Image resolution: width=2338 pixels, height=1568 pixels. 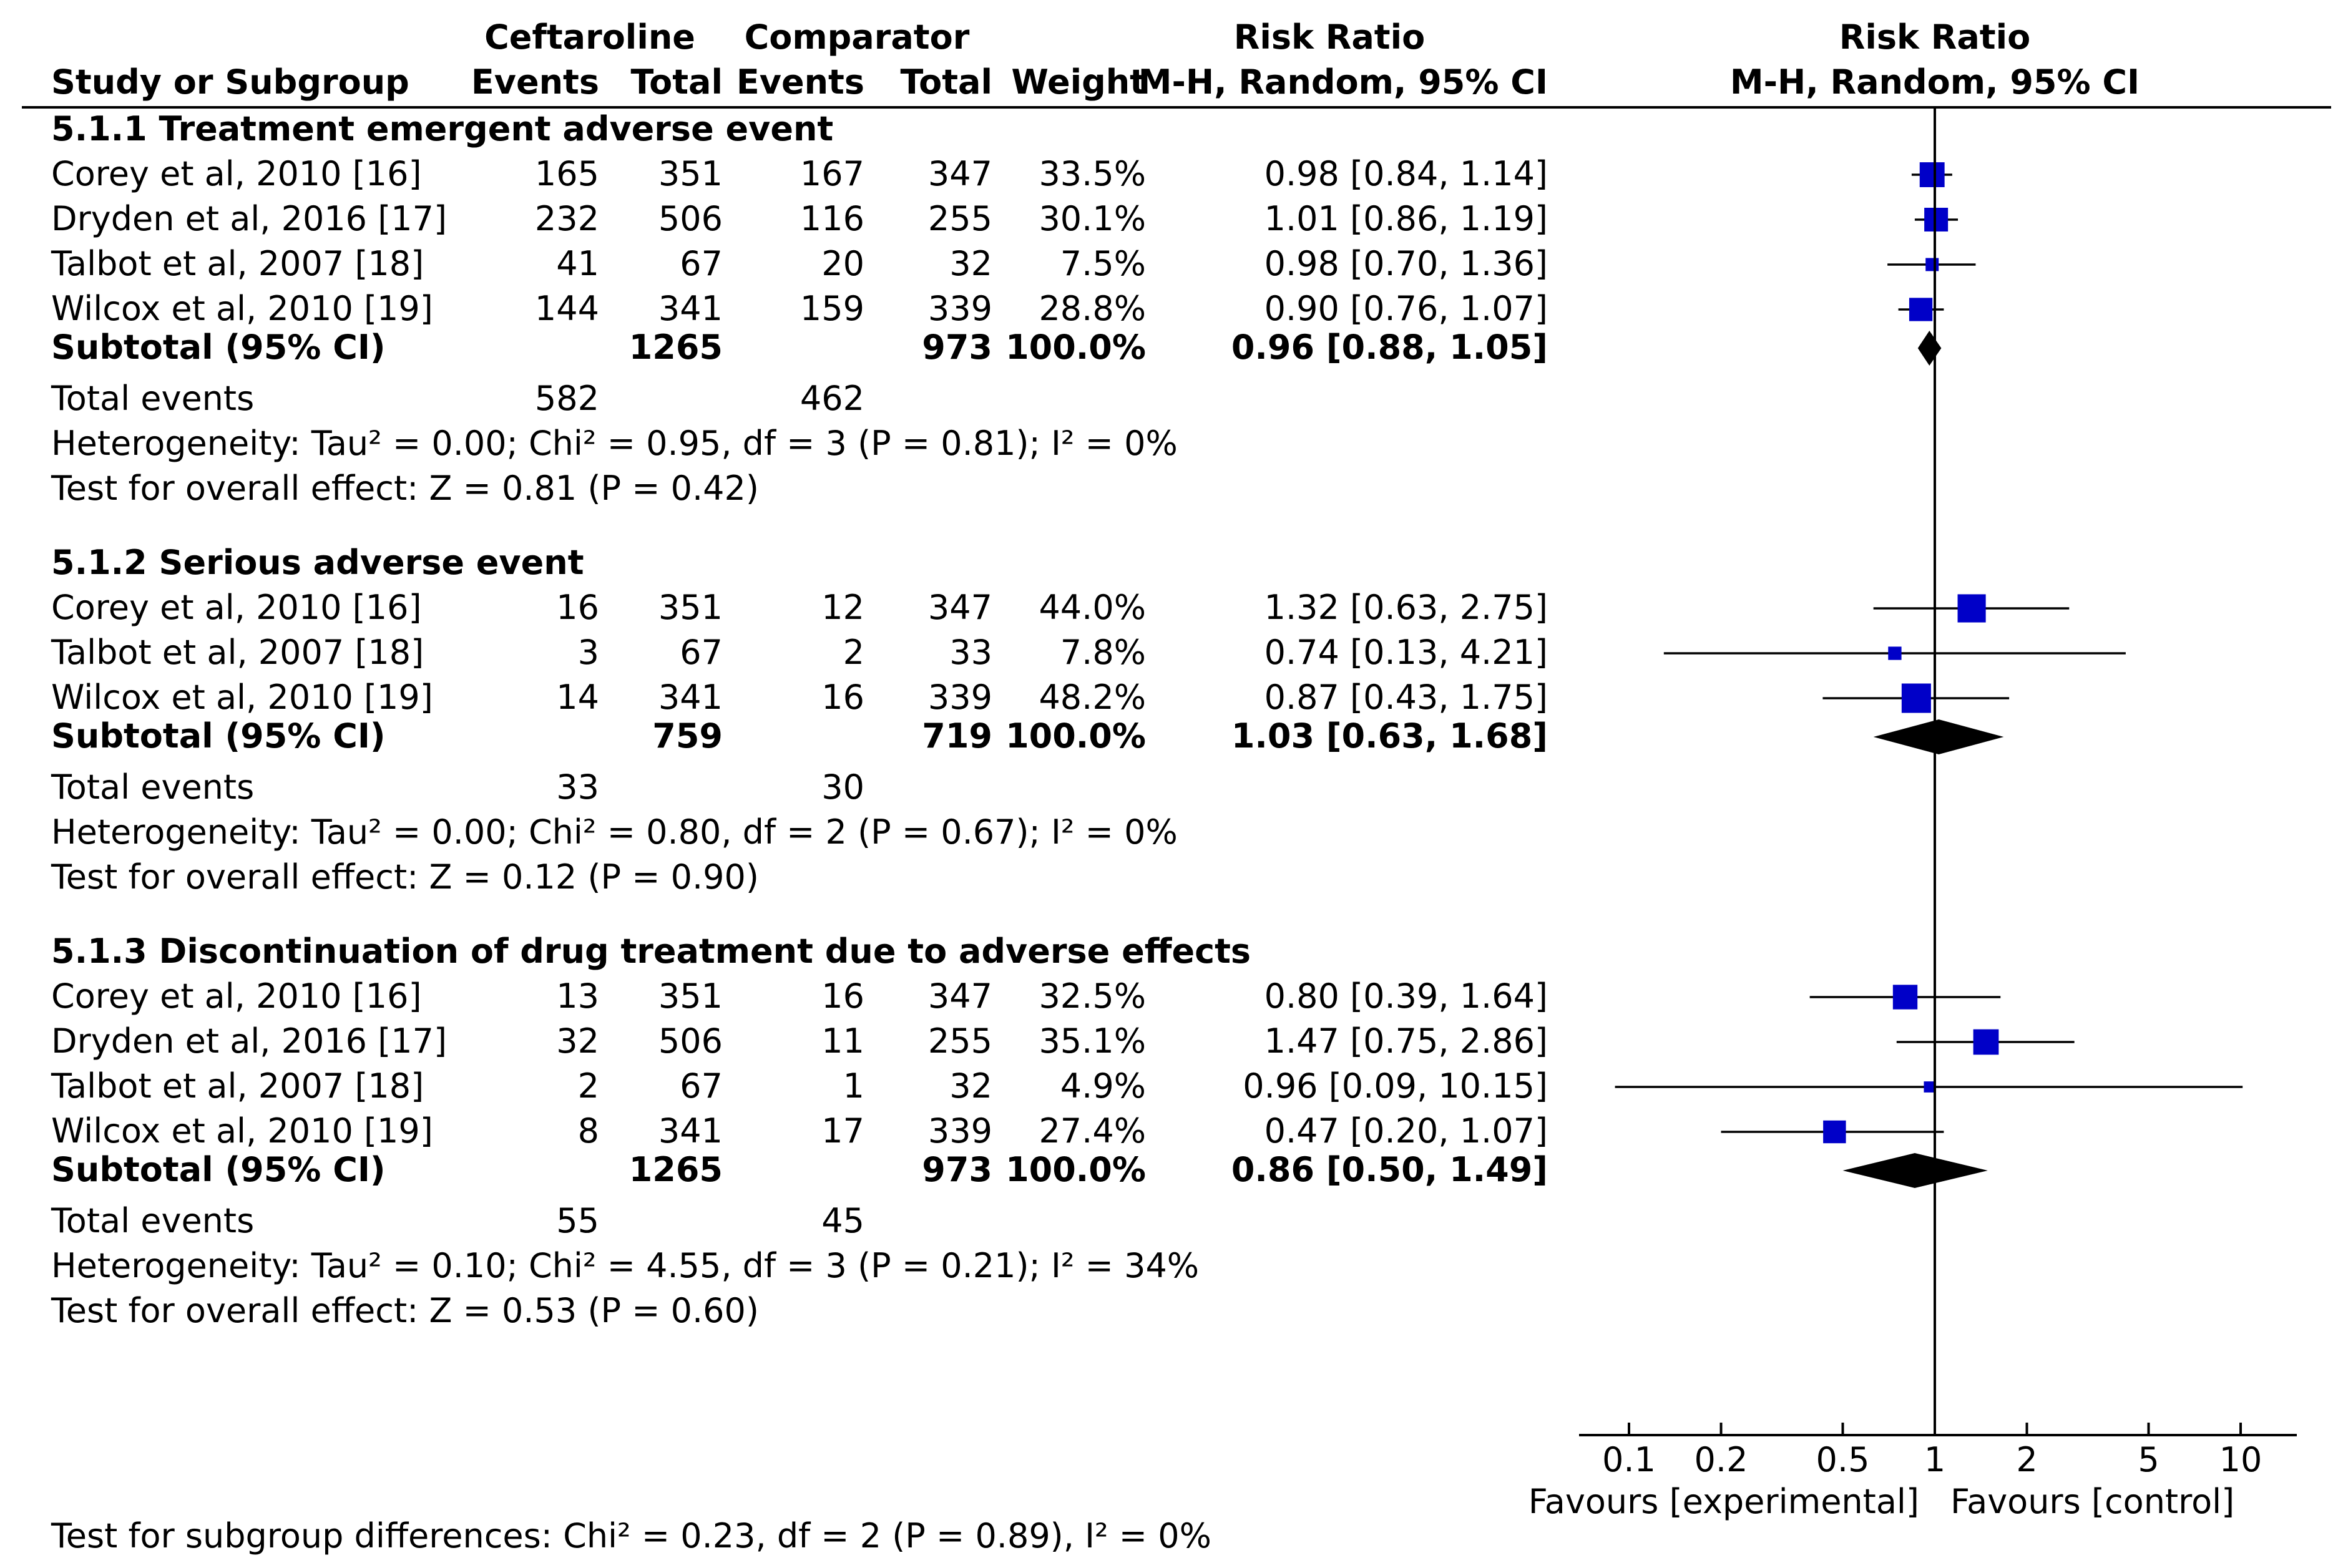 I want to click on events1-cell: 8, so click(x=588, y=1131).